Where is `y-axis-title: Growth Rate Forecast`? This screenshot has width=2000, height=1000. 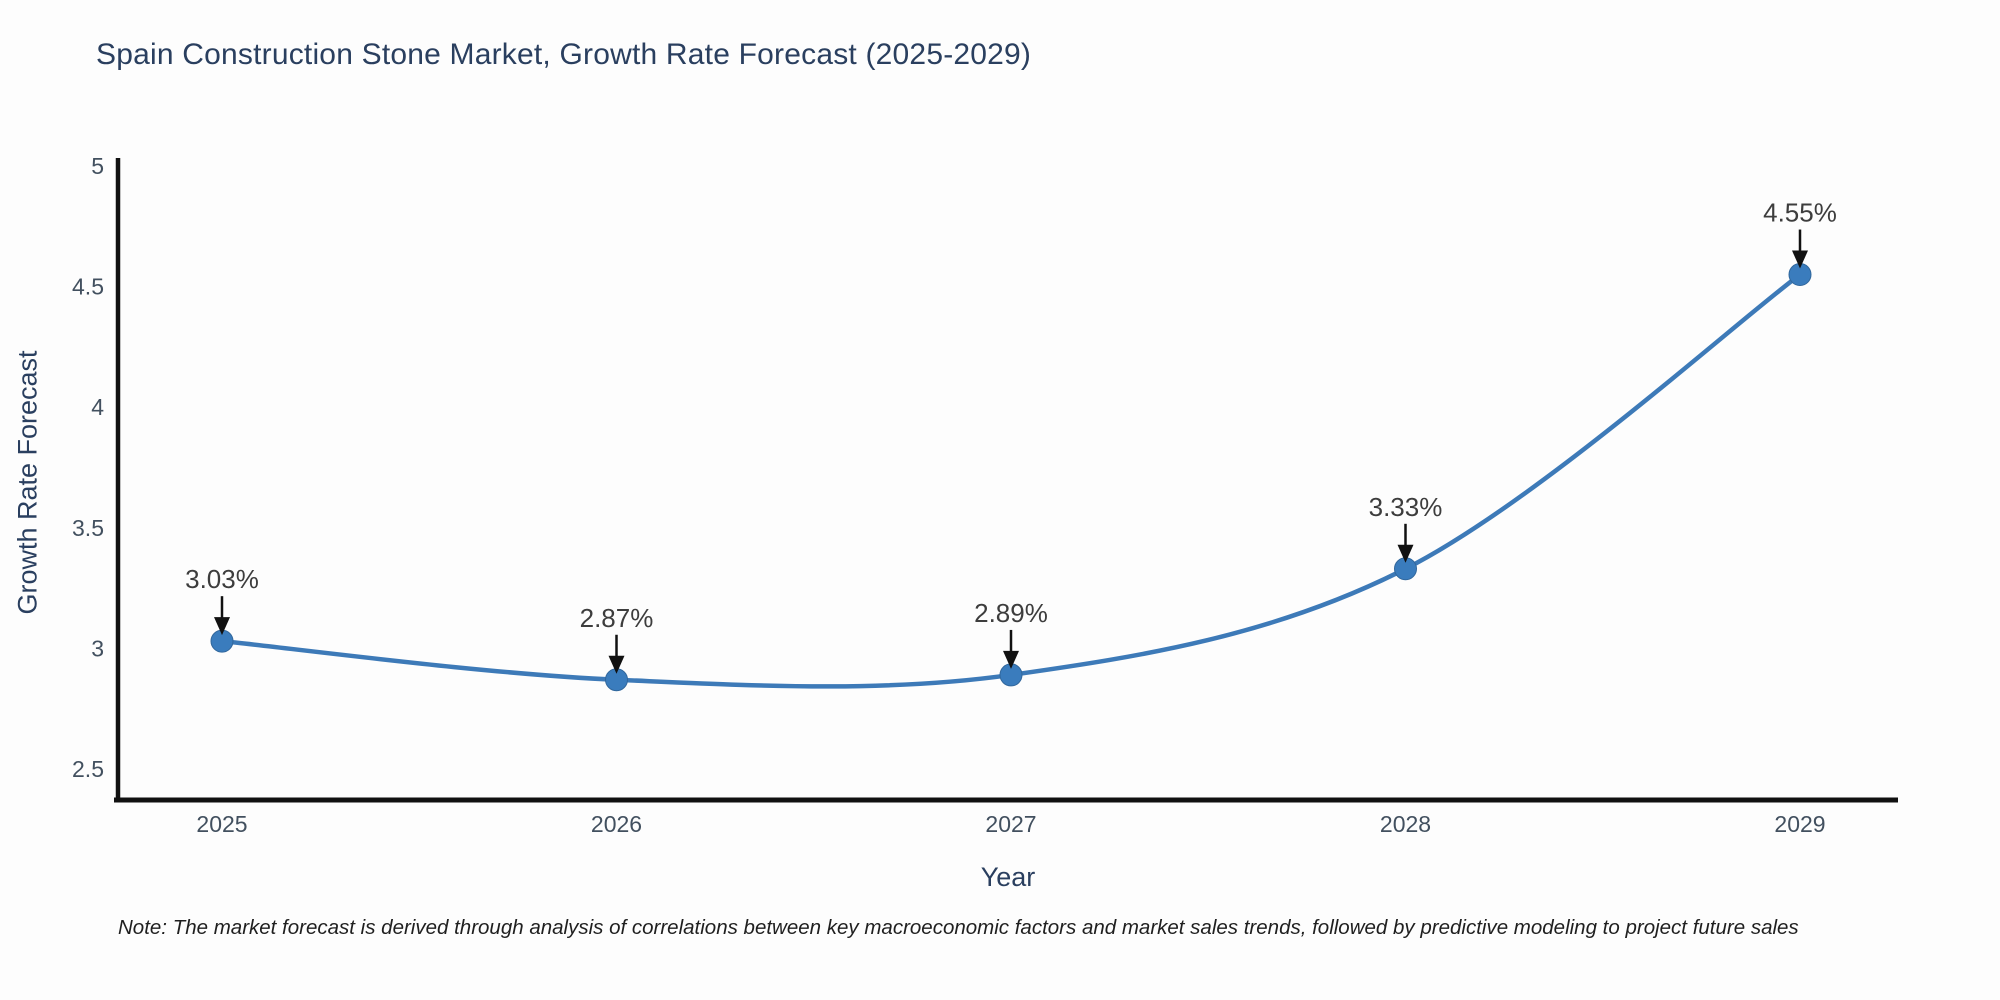 y-axis-title: Growth Rate Forecast is located at coordinates (27, 482).